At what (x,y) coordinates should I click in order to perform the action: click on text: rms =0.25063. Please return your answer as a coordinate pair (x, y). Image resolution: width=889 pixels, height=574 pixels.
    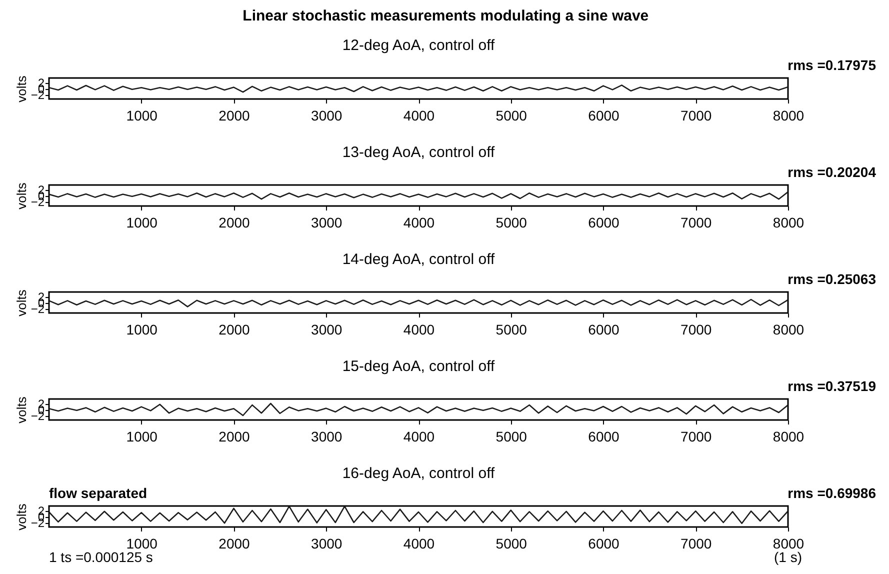
    Looking at the image, I should click on (832, 279).